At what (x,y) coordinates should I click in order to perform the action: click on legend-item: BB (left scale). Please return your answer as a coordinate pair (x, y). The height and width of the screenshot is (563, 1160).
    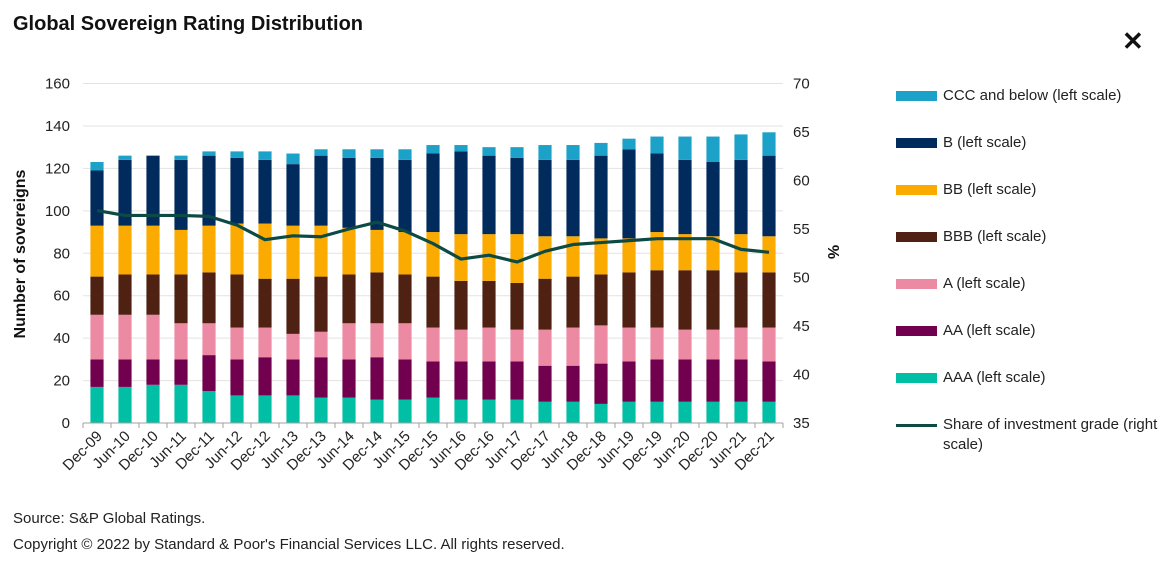
    Looking at the image, I should click on (966, 190).